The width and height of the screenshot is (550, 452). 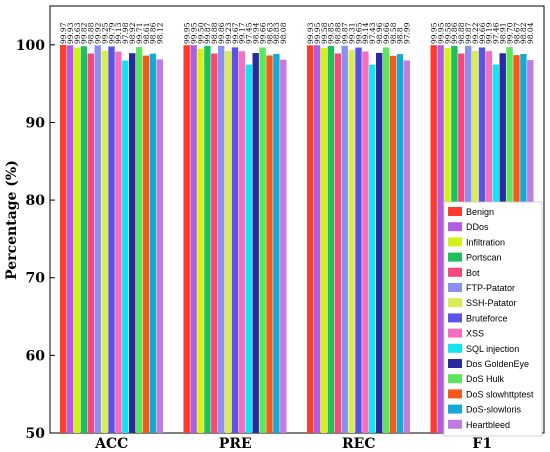 I want to click on bar-pre-dos-slowloris, so click(x=276, y=243).